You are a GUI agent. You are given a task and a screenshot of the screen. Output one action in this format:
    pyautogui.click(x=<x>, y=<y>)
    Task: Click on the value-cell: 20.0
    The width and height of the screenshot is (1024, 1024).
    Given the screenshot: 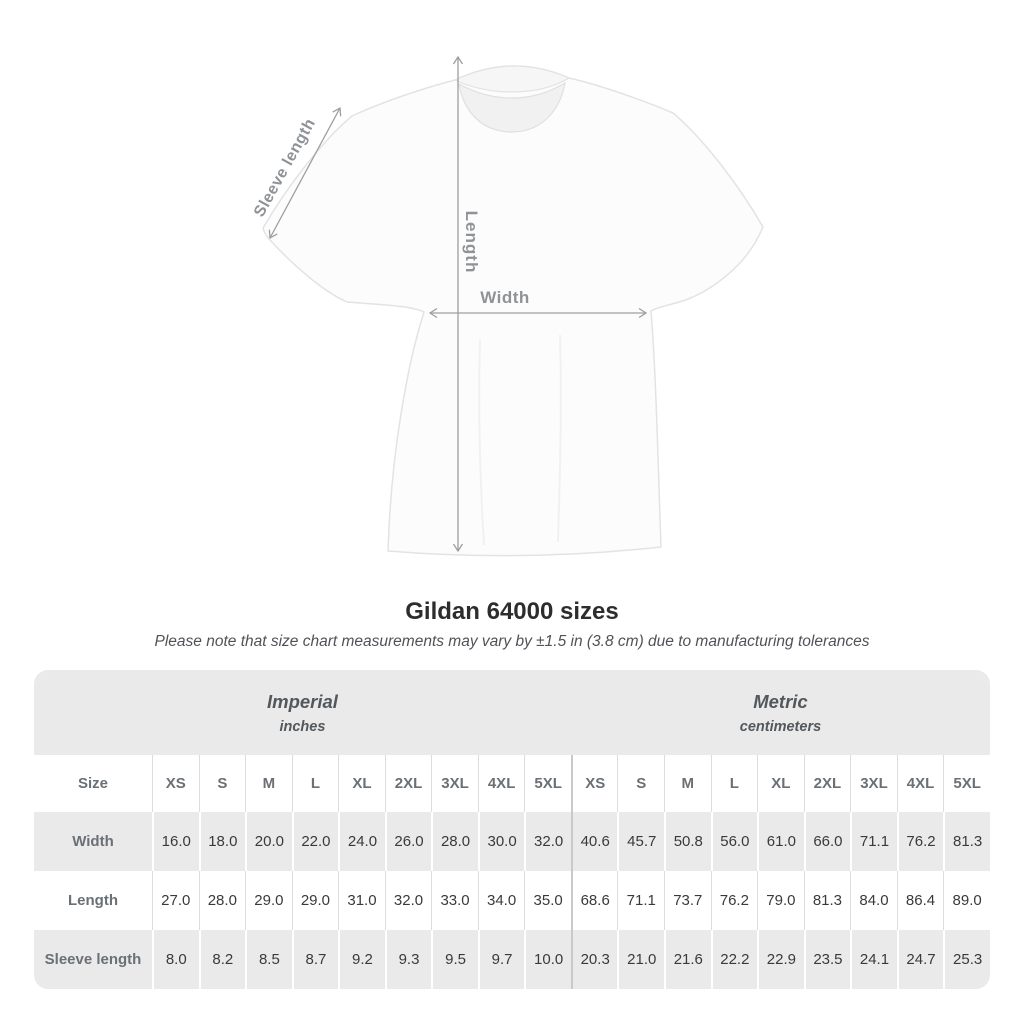 What is the action you would take?
    pyautogui.click(x=268, y=841)
    